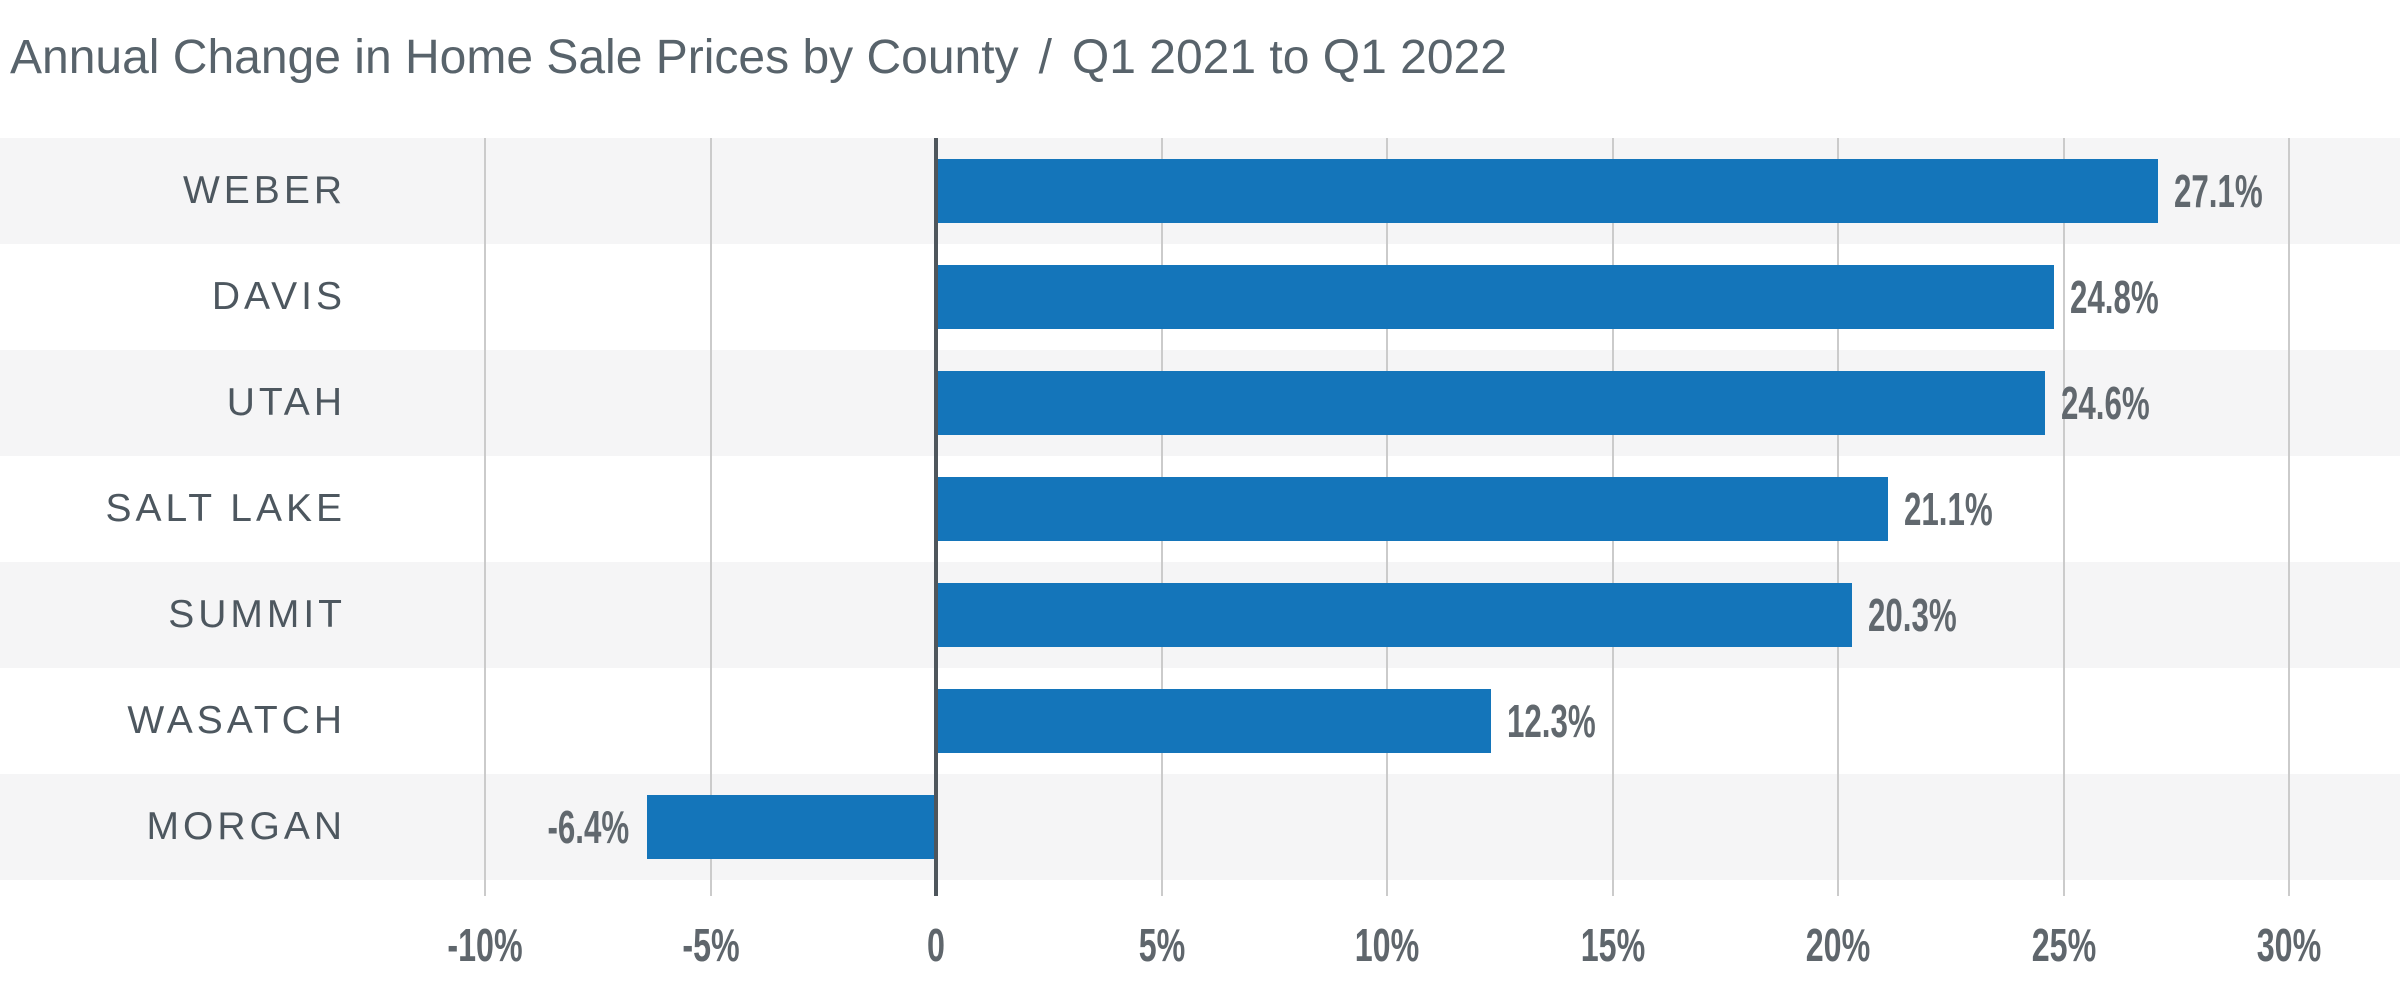 This screenshot has width=2400, height=995. I want to click on county-label: DAVIS, so click(278, 296).